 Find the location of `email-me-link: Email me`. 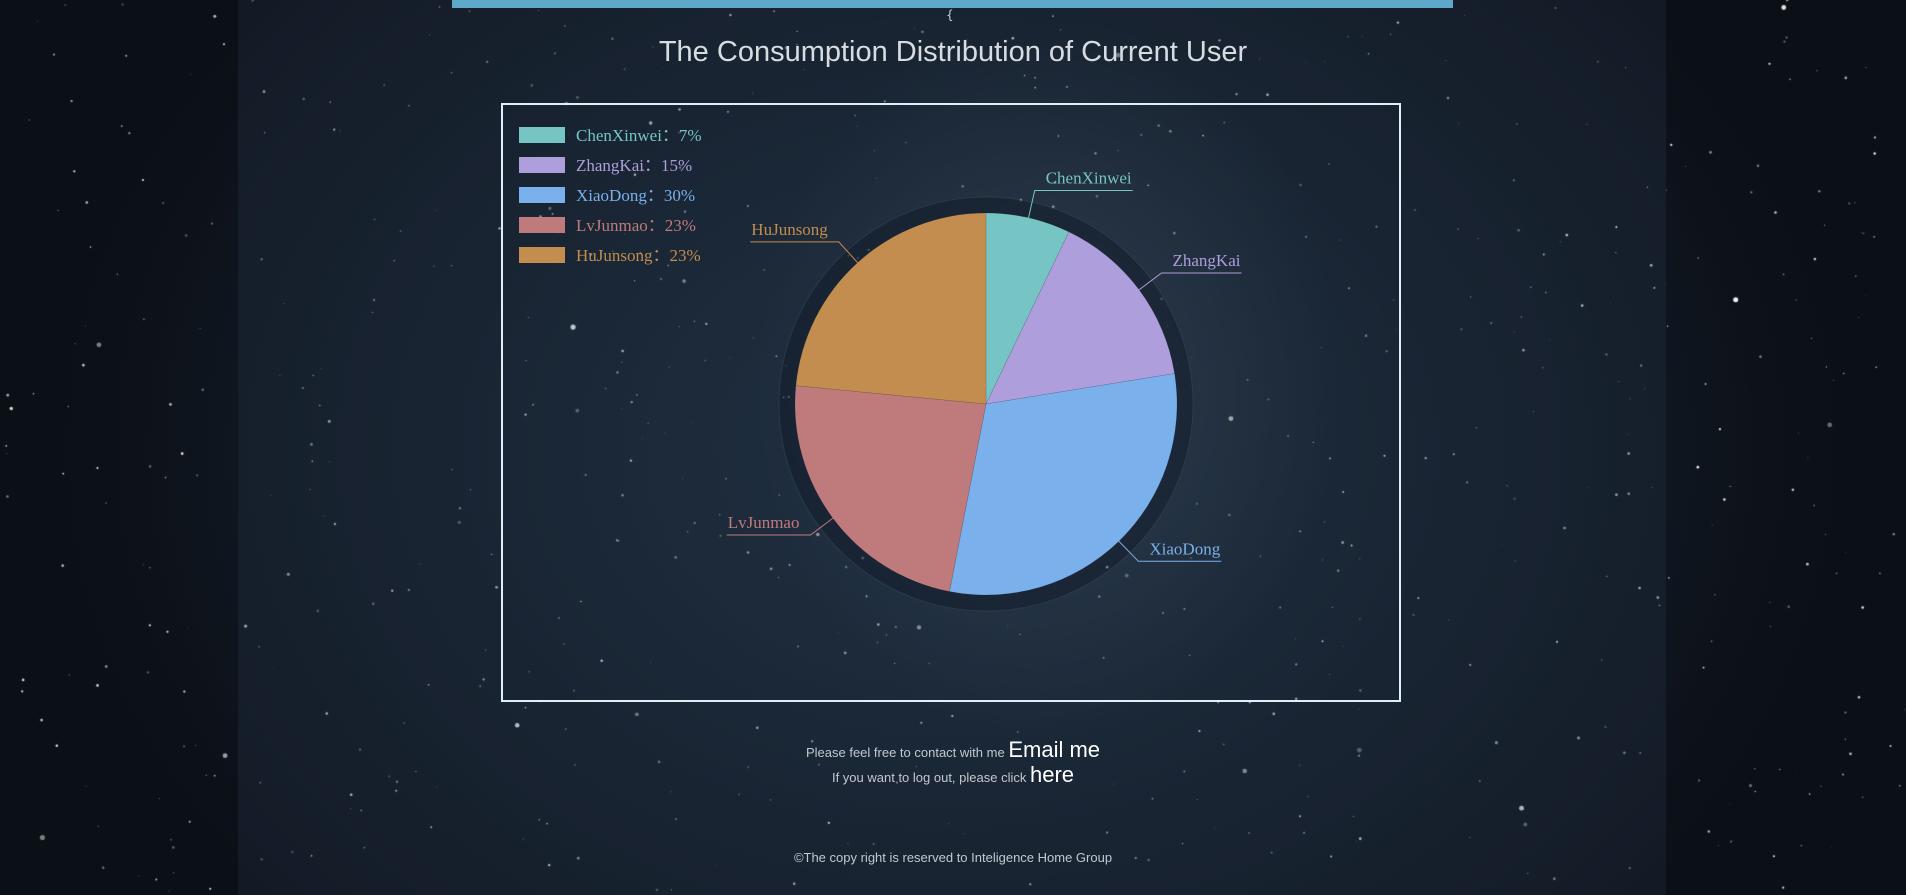

email-me-link: Email me is located at coordinates (1054, 749).